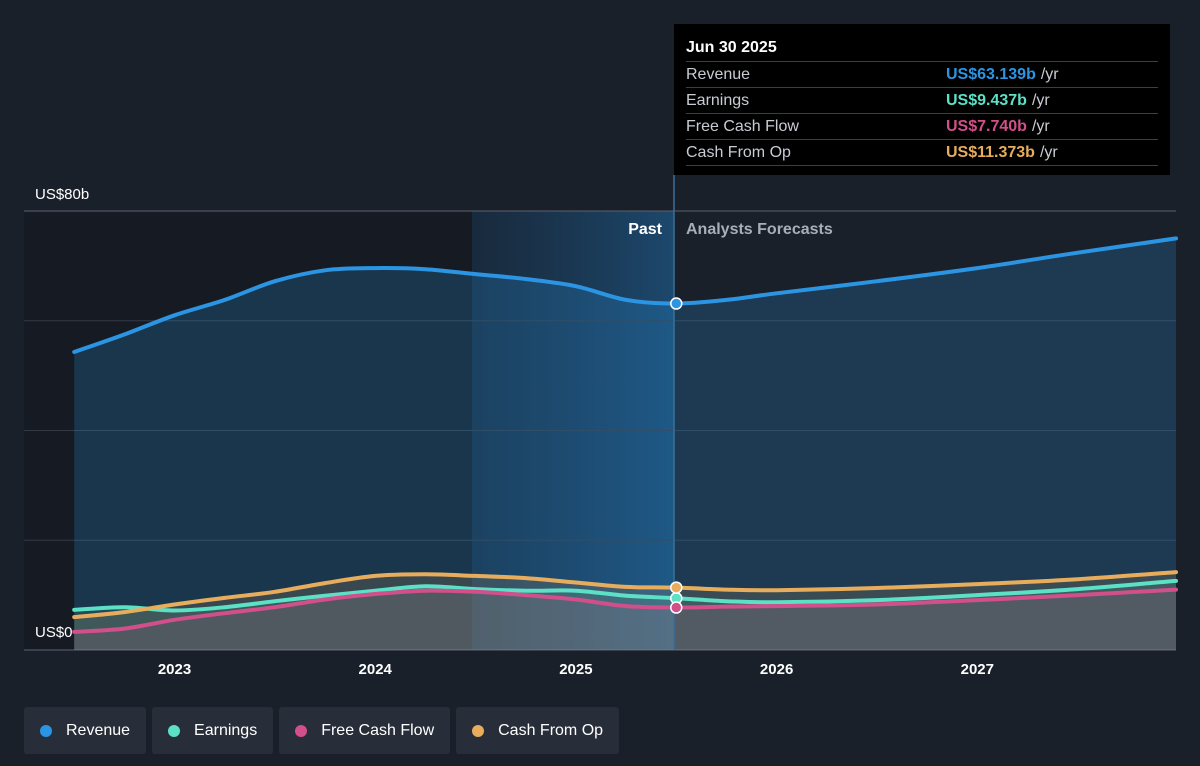  I want to click on tooltip-row-value: US$63.139b, so click(991, 74).